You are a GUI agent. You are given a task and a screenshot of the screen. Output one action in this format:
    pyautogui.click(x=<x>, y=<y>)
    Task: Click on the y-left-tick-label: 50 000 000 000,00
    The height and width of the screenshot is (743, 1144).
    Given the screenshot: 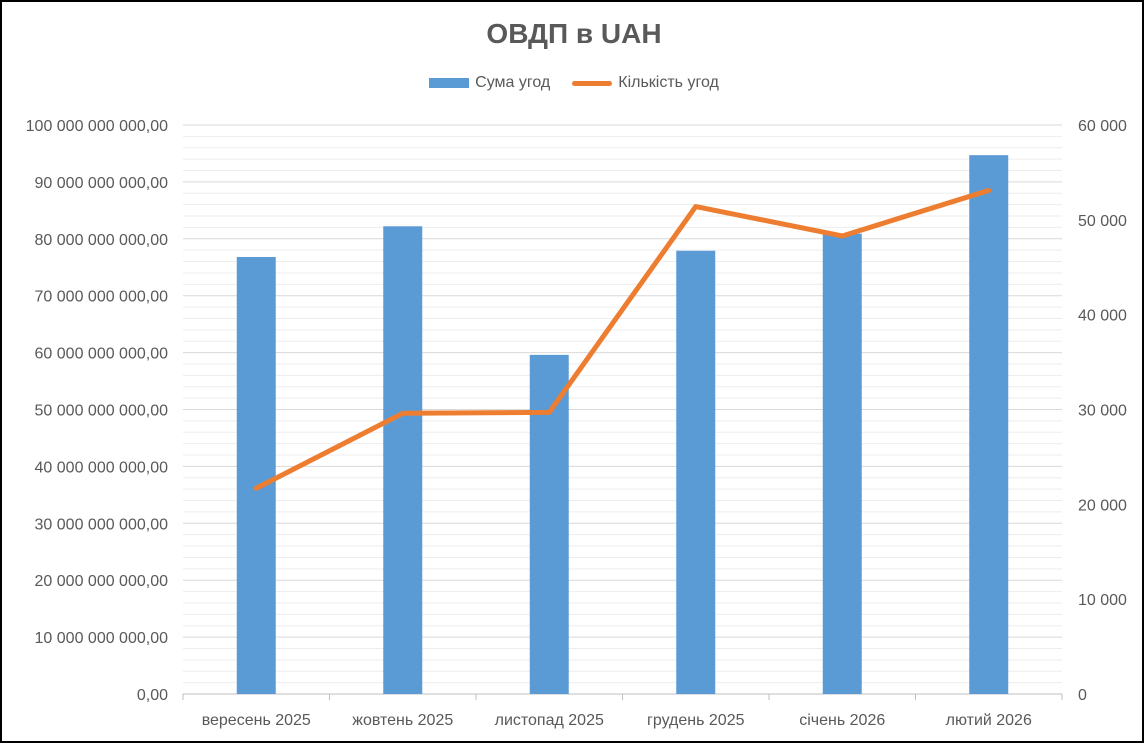 What is the action you would take?
    pyautogui.click(x=102, y=411)
    